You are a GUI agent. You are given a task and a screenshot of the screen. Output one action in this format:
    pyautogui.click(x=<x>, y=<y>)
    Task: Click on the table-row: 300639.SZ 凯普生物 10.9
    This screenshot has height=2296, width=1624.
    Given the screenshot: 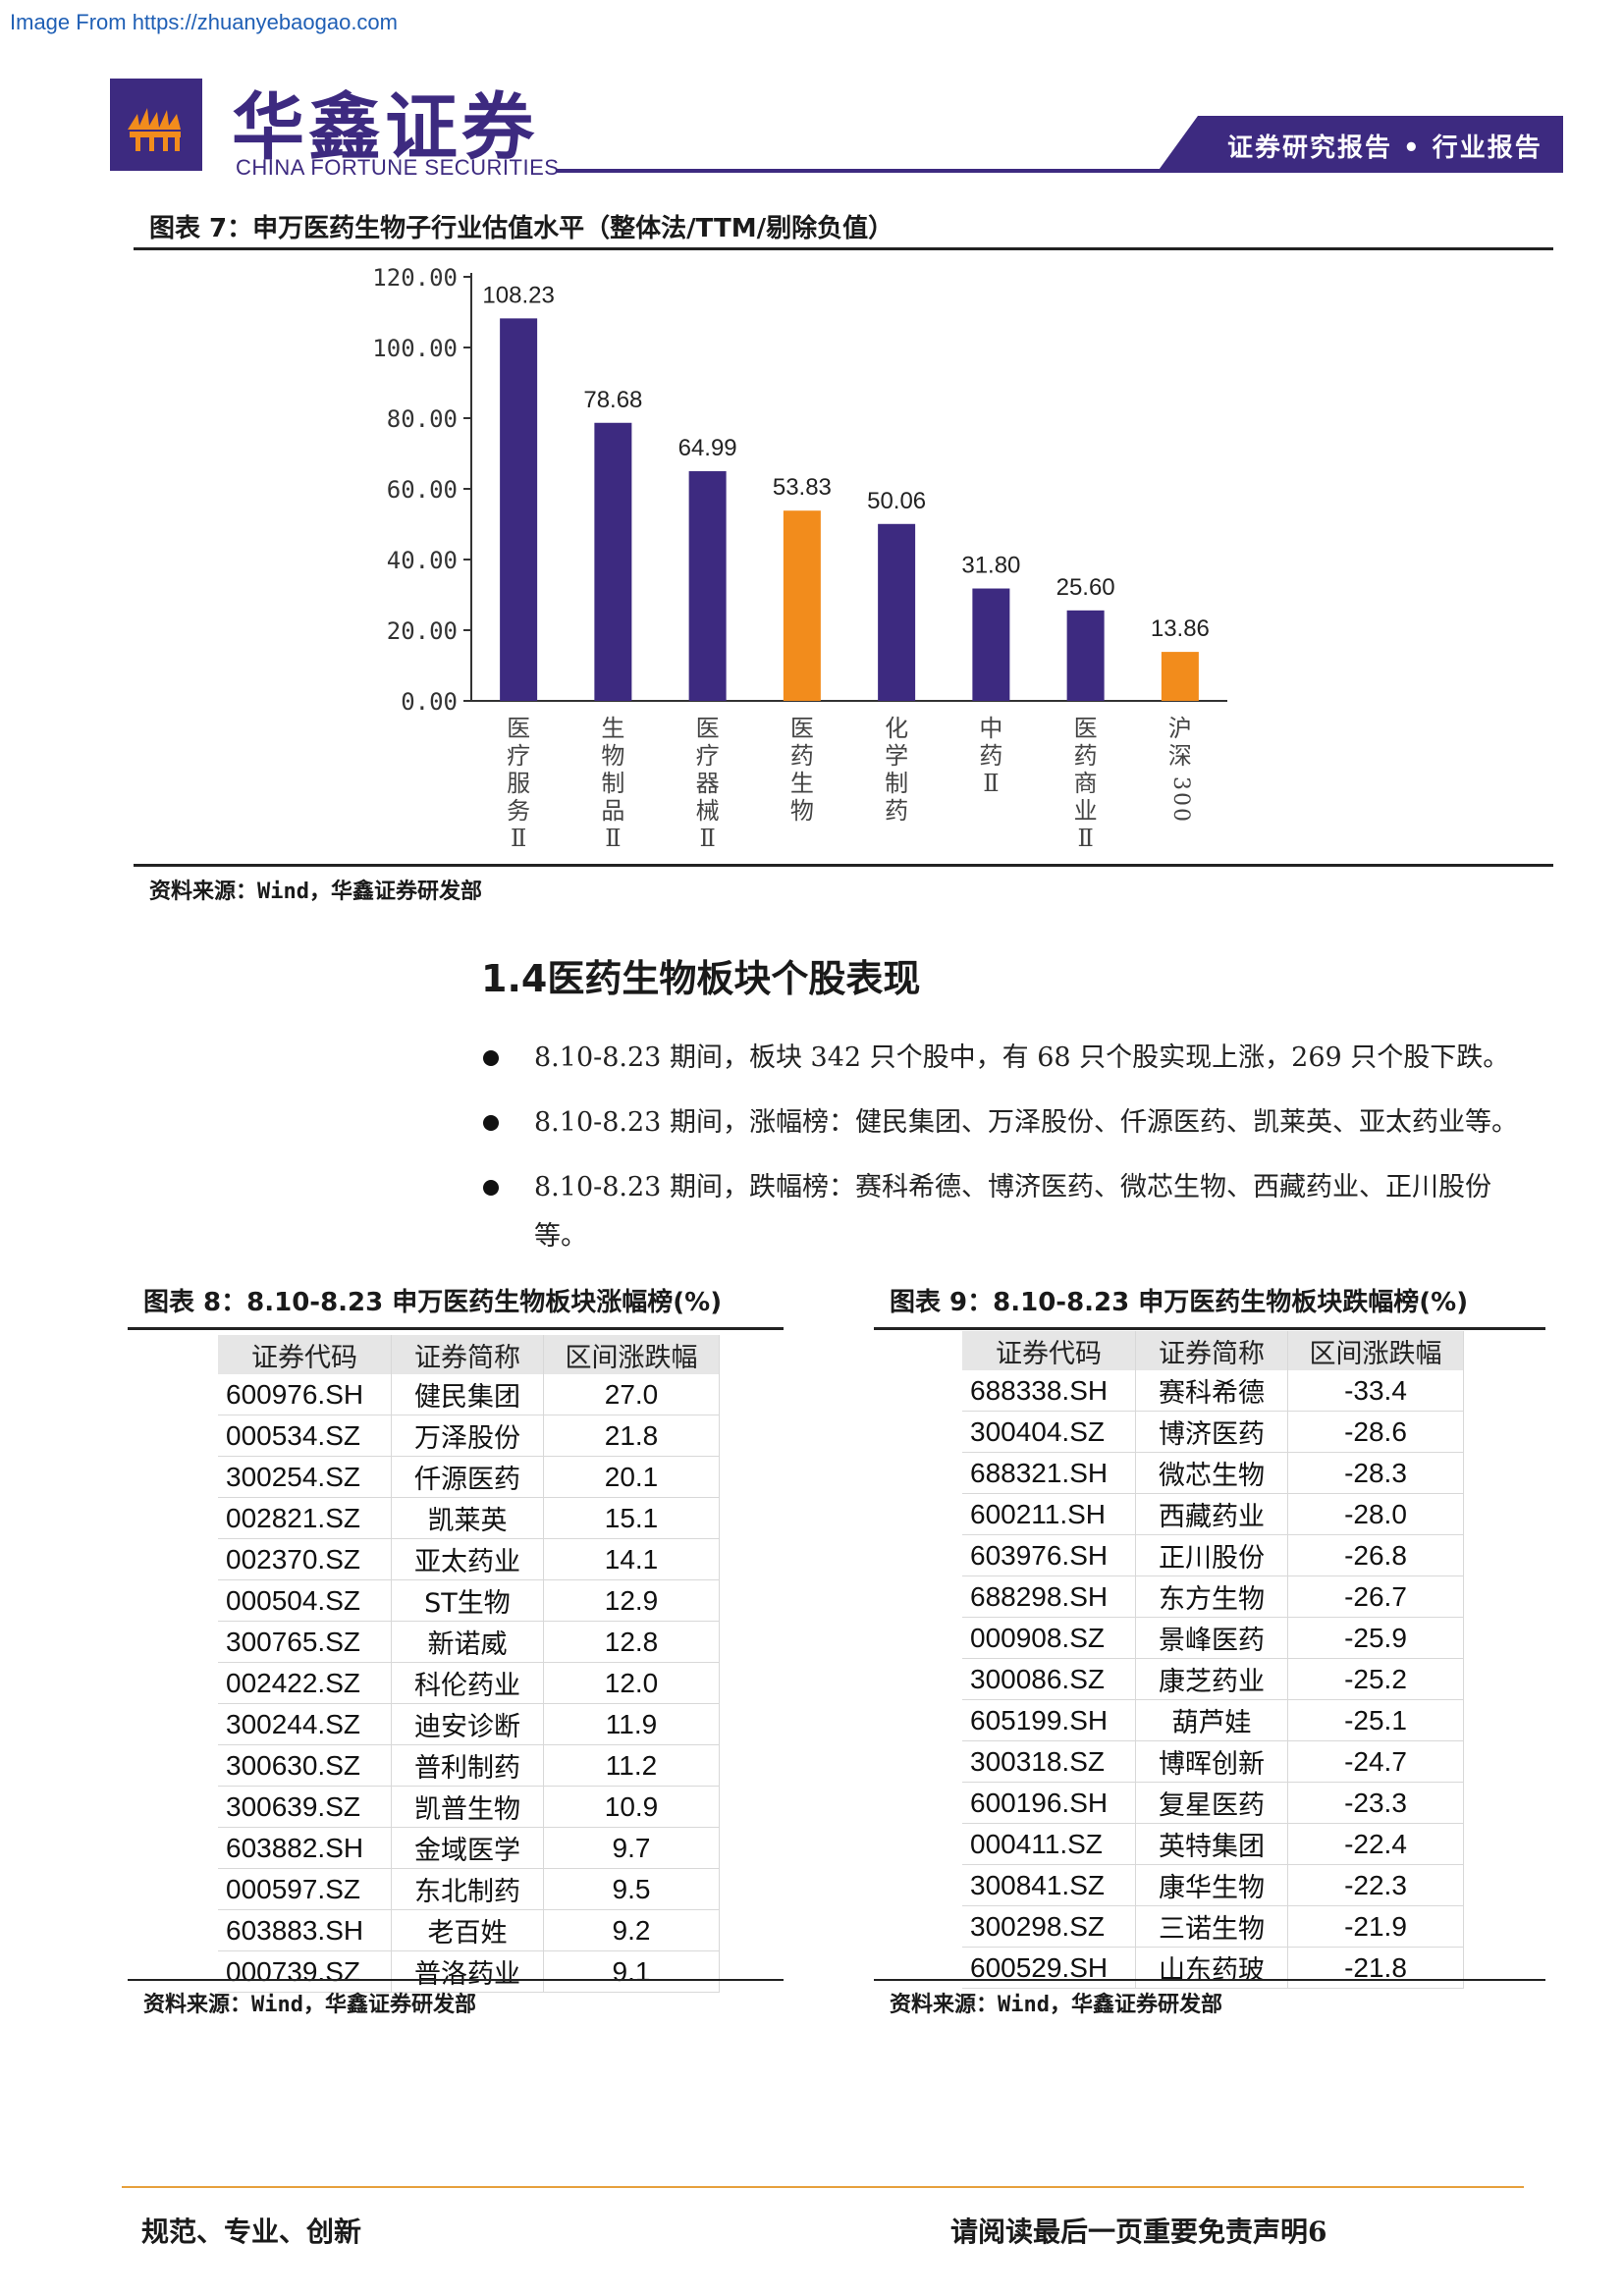 What is the action you would take?
    pyautogui.click(x=469, y=1807)
    